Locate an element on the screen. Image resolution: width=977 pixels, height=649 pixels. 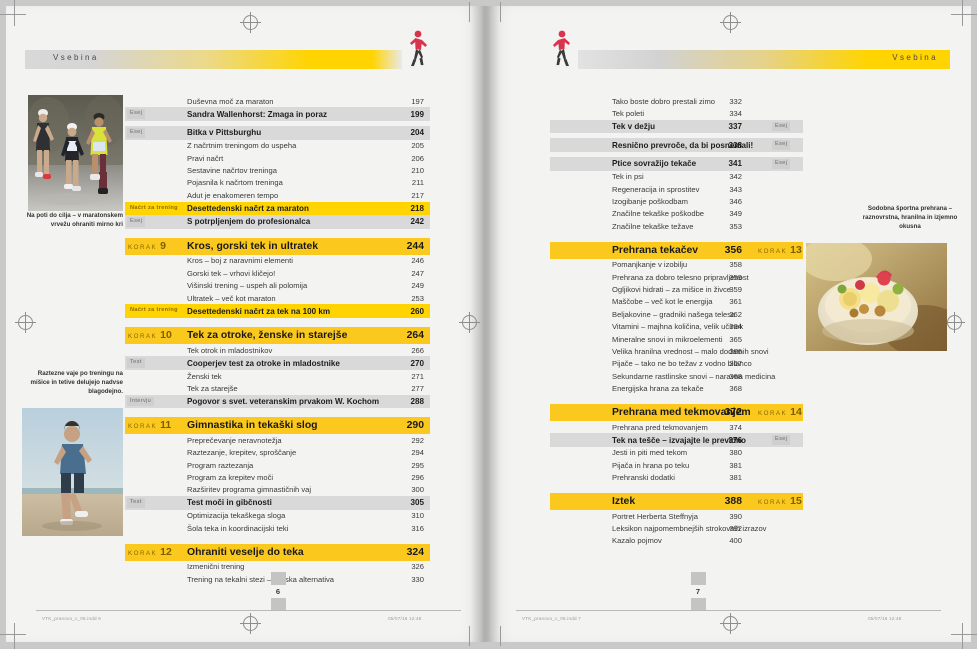
toc-row: Esej Bitka v Pittsburghu 204 is located at coordinates (277, 132).